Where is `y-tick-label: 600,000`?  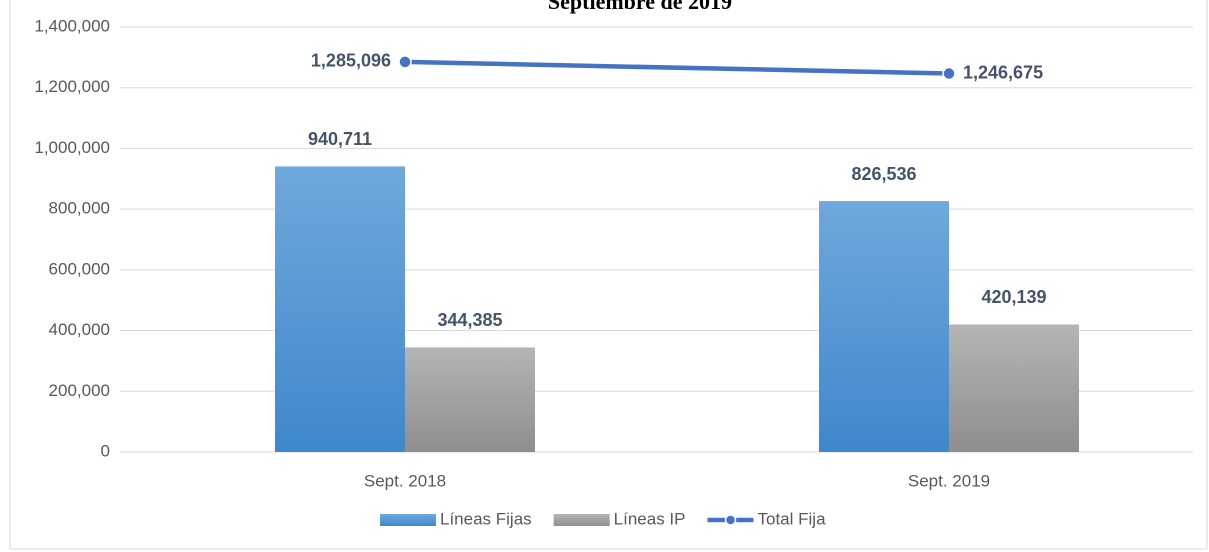
y-tick-label: 600,000 is located at coordinates (79, 268).